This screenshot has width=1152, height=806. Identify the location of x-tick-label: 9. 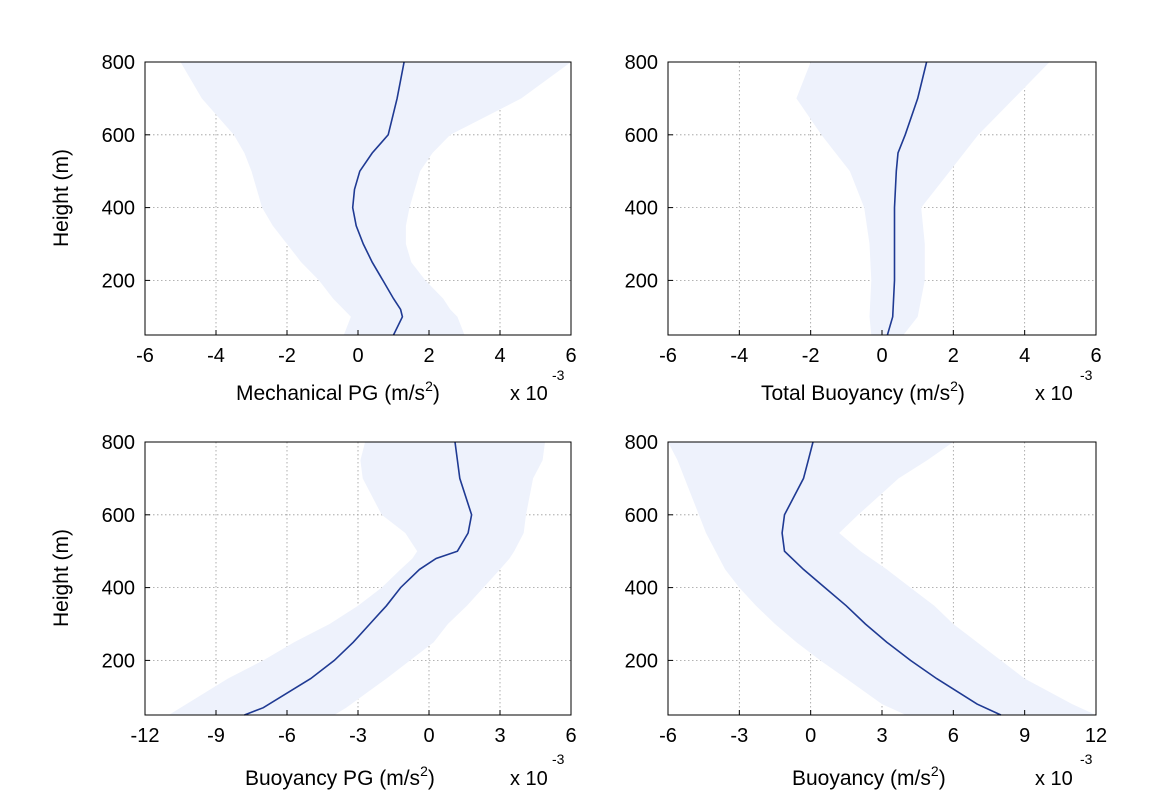
(1024, 736).